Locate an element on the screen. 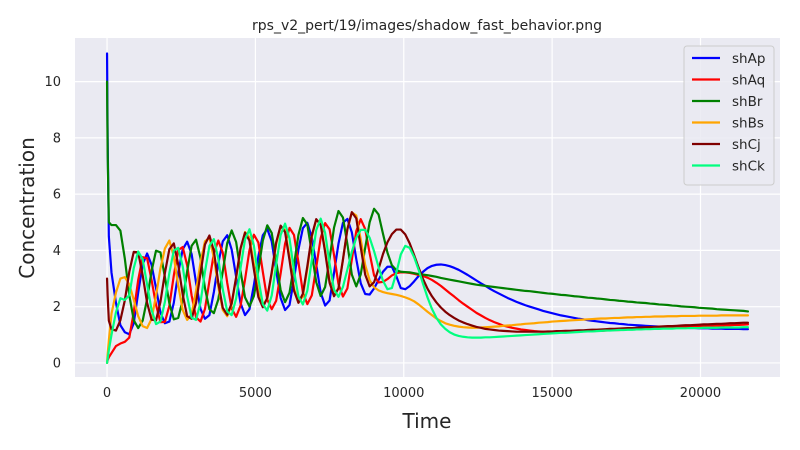 This screenshot has width=800, height=450. x-tick-label: 10000 is located at coordinates (403, 393).